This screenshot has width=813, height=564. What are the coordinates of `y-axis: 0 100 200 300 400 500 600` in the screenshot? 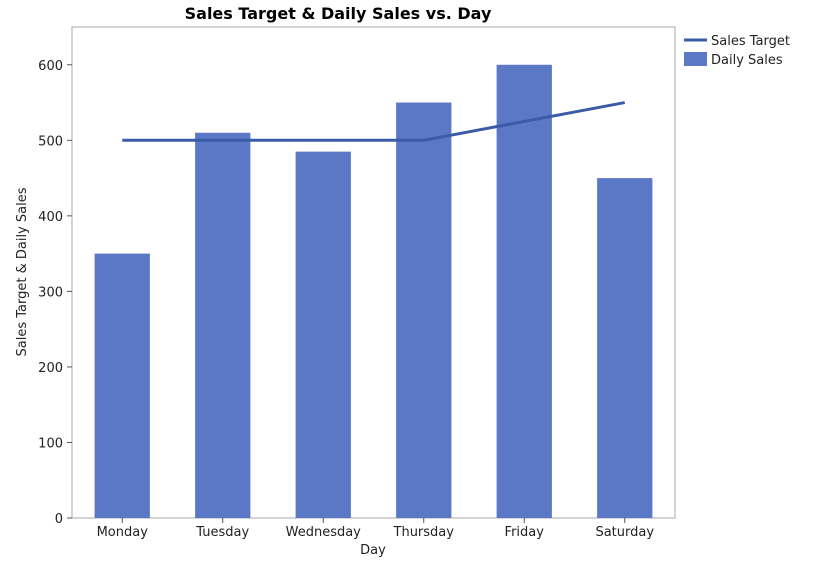 It's located at (55, 293).